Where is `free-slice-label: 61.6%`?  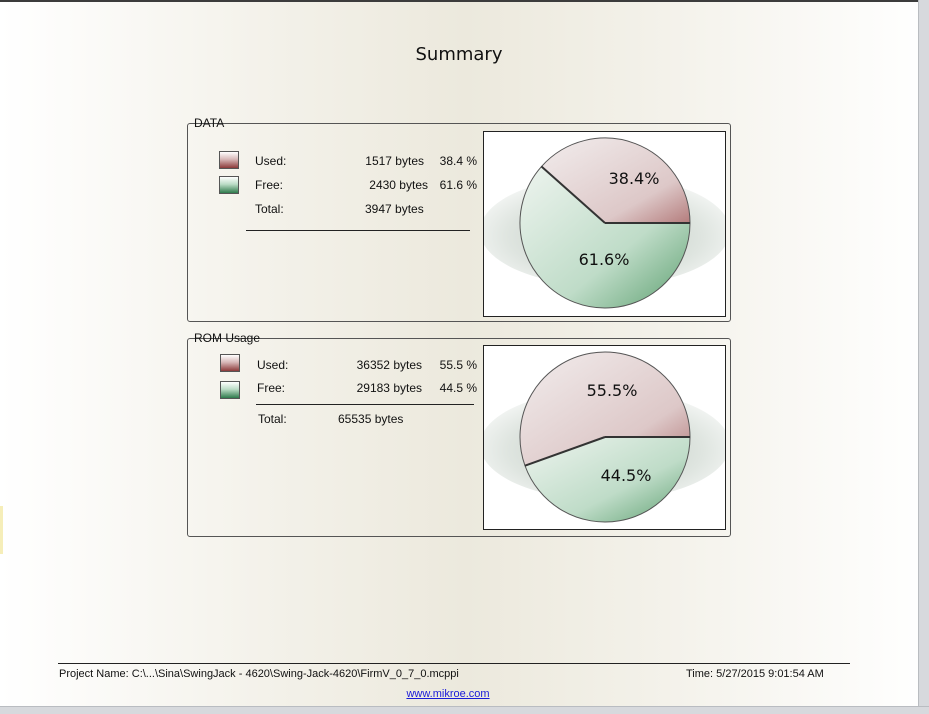
free-slice-label: 61.6% is located at coordinates (604, 259).